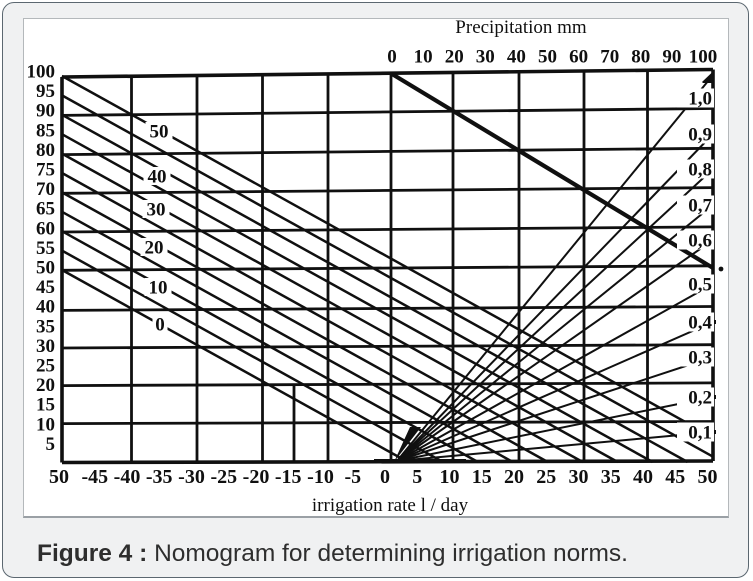 The image size is (753, 581). I want to click on svg-text: -10, so click(320, 477).